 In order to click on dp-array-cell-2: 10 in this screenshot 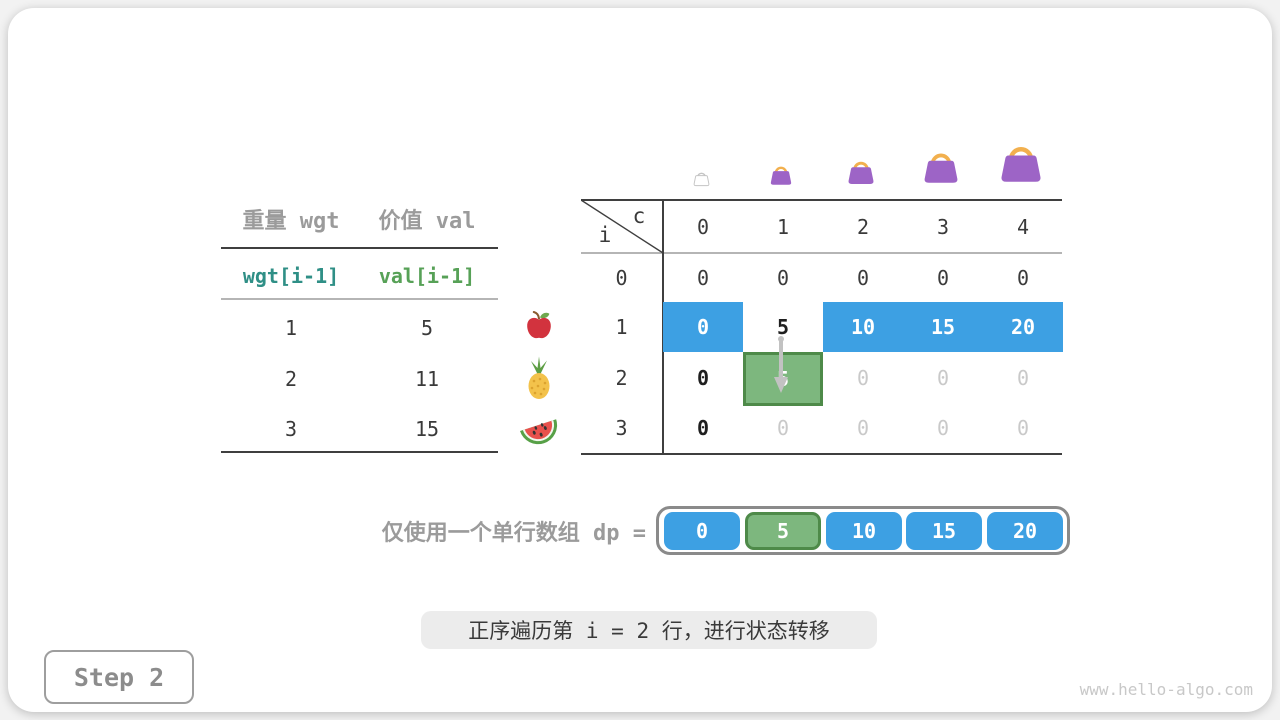, I will do `click(864, 531)`.